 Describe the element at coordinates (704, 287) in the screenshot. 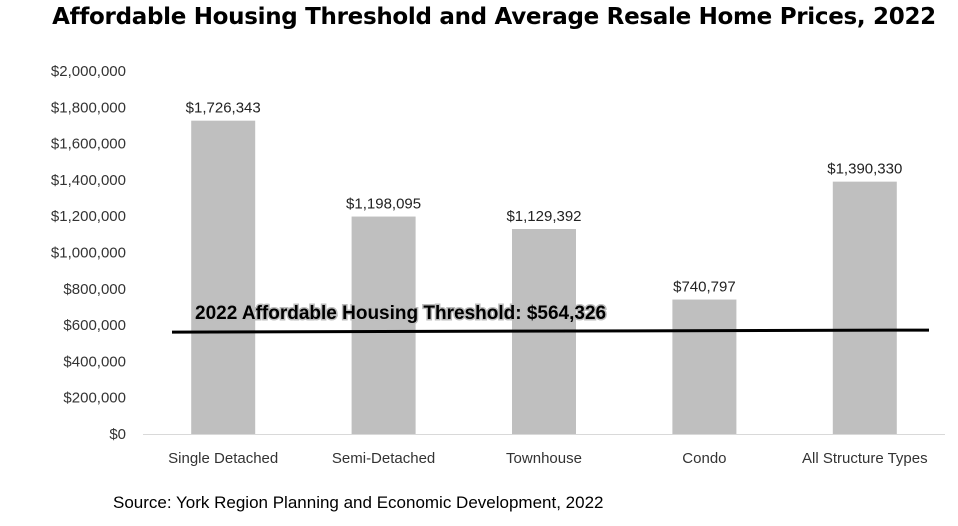

I see `data-label: $740,797` at that location.